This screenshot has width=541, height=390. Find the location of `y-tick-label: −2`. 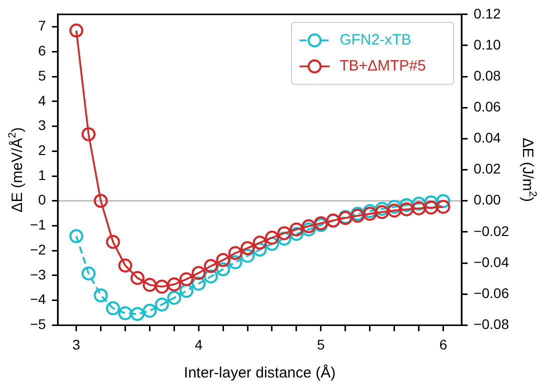

y-tick-label: −2 is located at coordinates (38, 249).